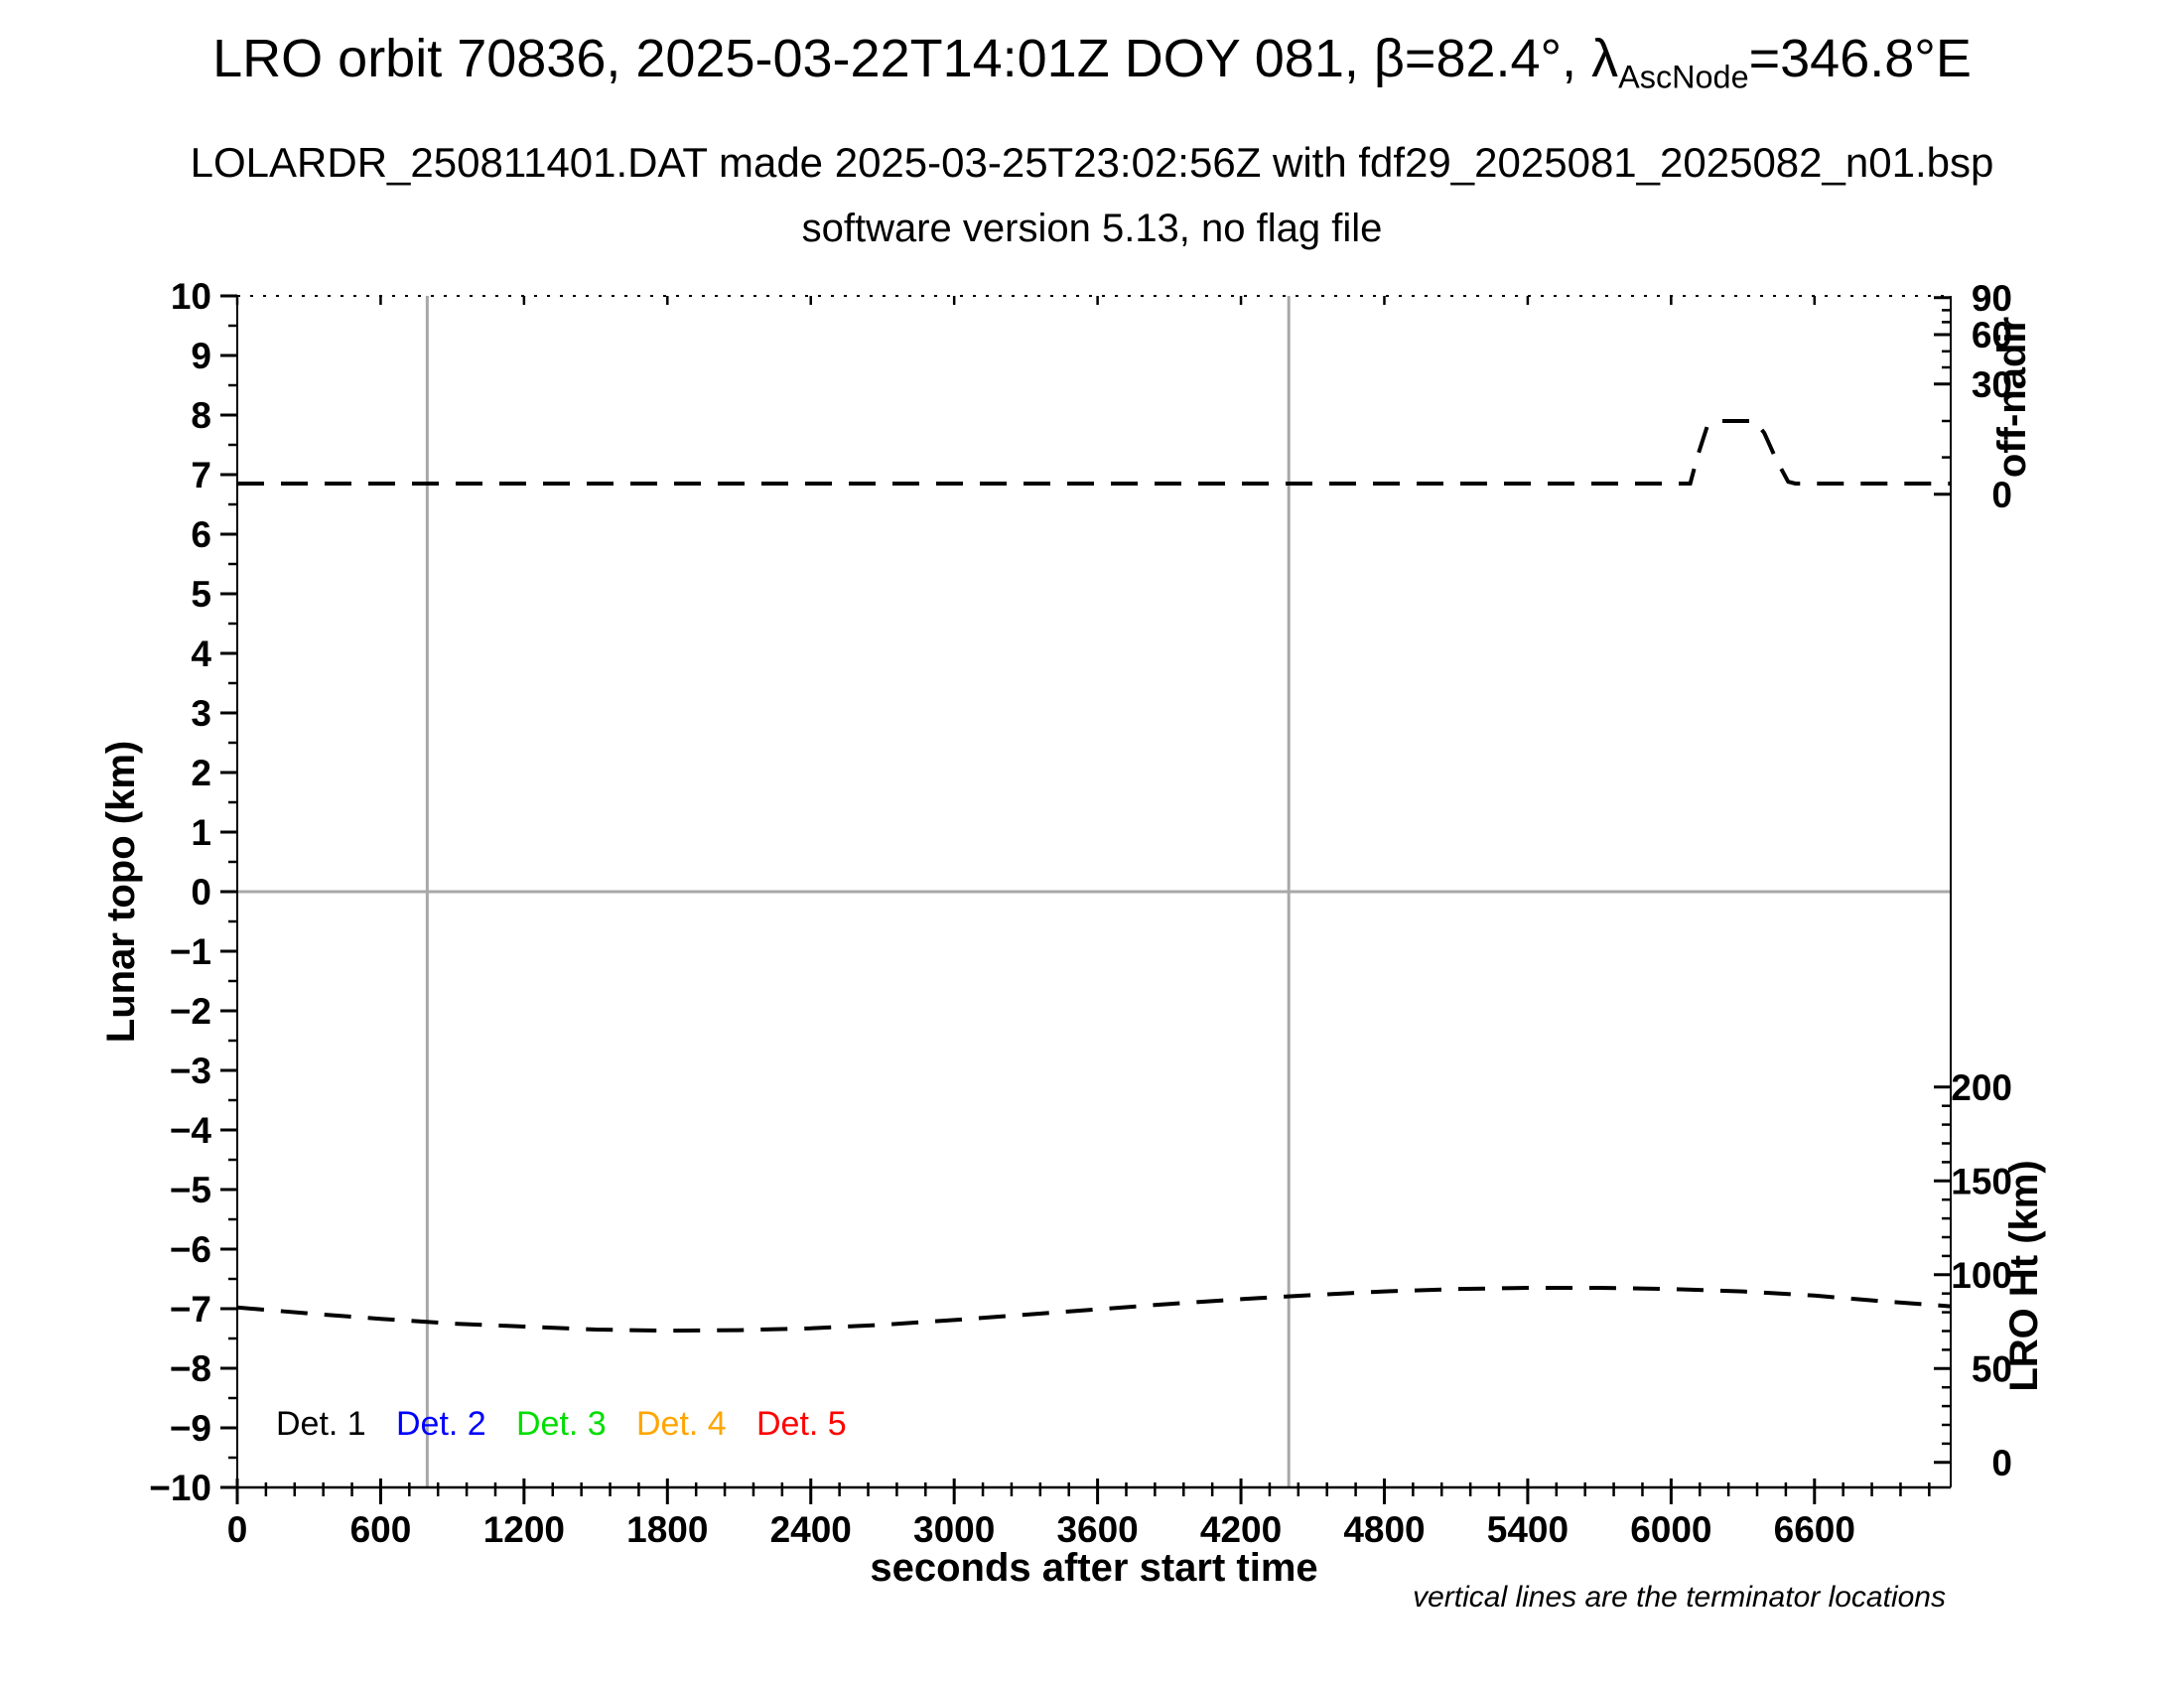  What do you see at coordinates (811, 1529) in the screenshot?
I see `x-tick-label: 2400` at bounding box center [811, 1529].